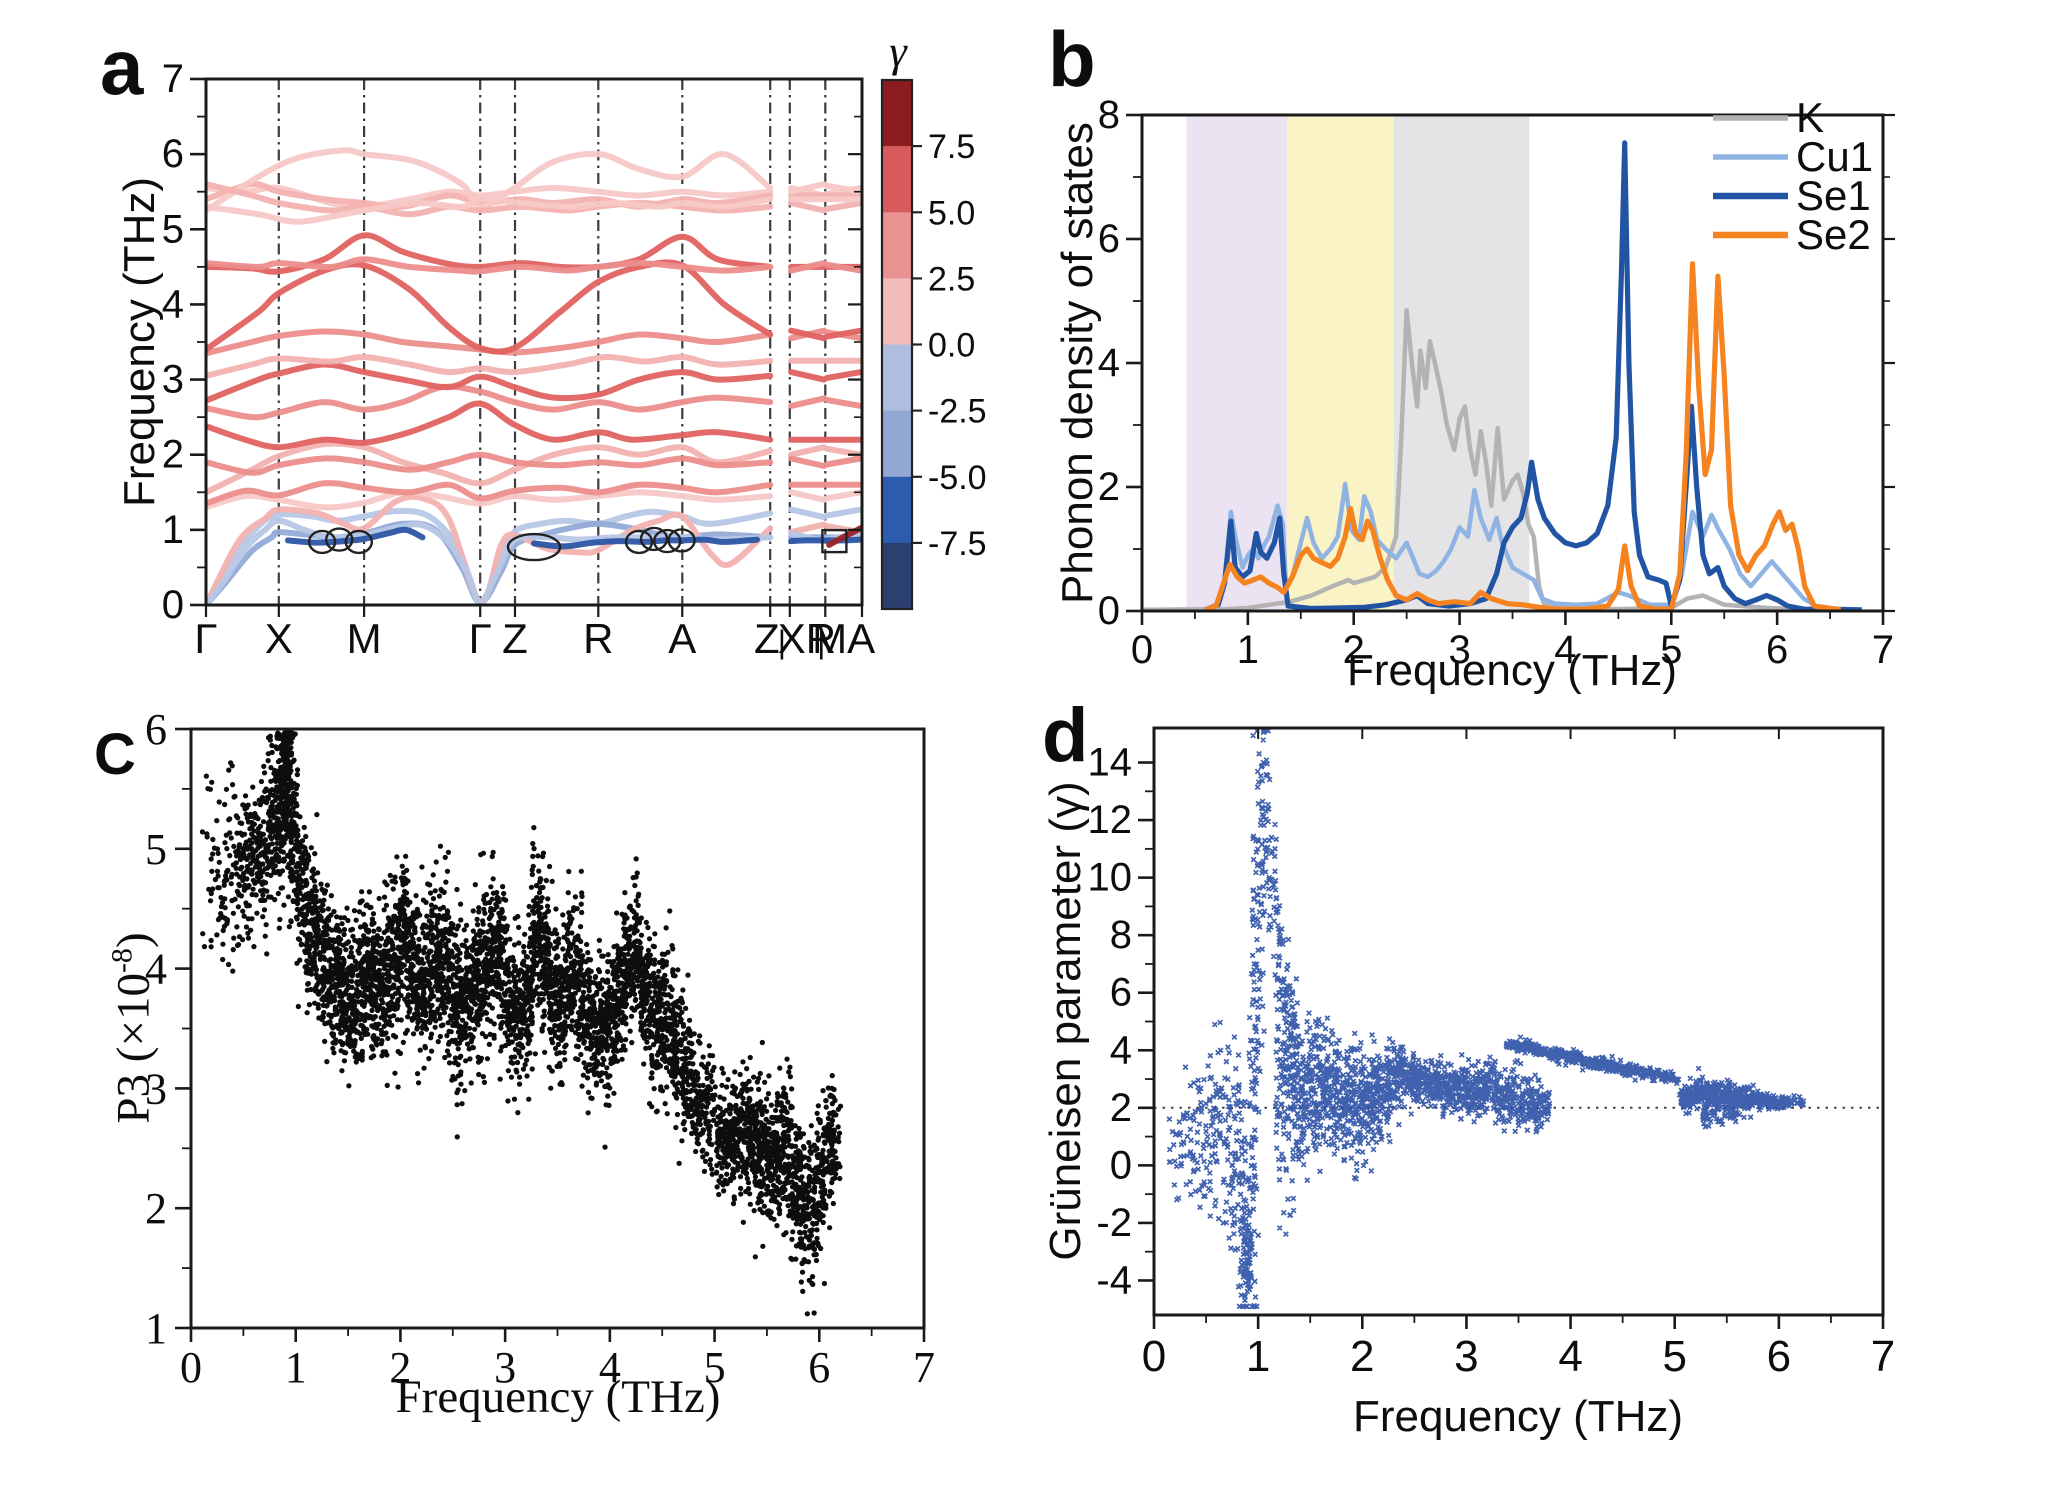  Describe the element at coordinates (957, 544) in the screenshot. I see `colorbar-tick-label: -7.5` at that location.